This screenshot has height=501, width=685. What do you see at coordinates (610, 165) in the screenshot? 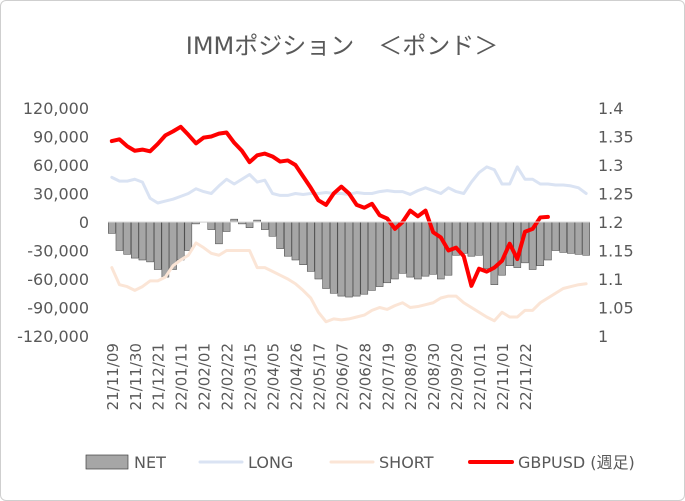
I see `right-tick-label: 1.3` at bounding box center [610, 165].